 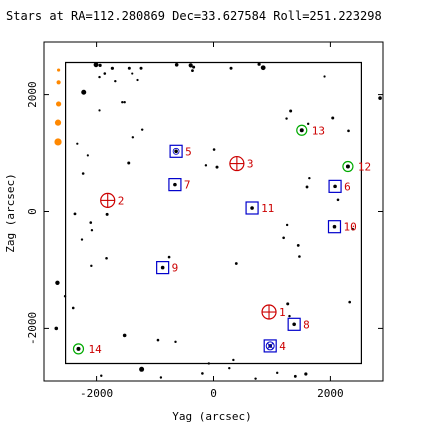 What do you see at coordinates (187, 185) in the screenshot?
I see `guide-star-label: 7` at bounding box center [187, 185].